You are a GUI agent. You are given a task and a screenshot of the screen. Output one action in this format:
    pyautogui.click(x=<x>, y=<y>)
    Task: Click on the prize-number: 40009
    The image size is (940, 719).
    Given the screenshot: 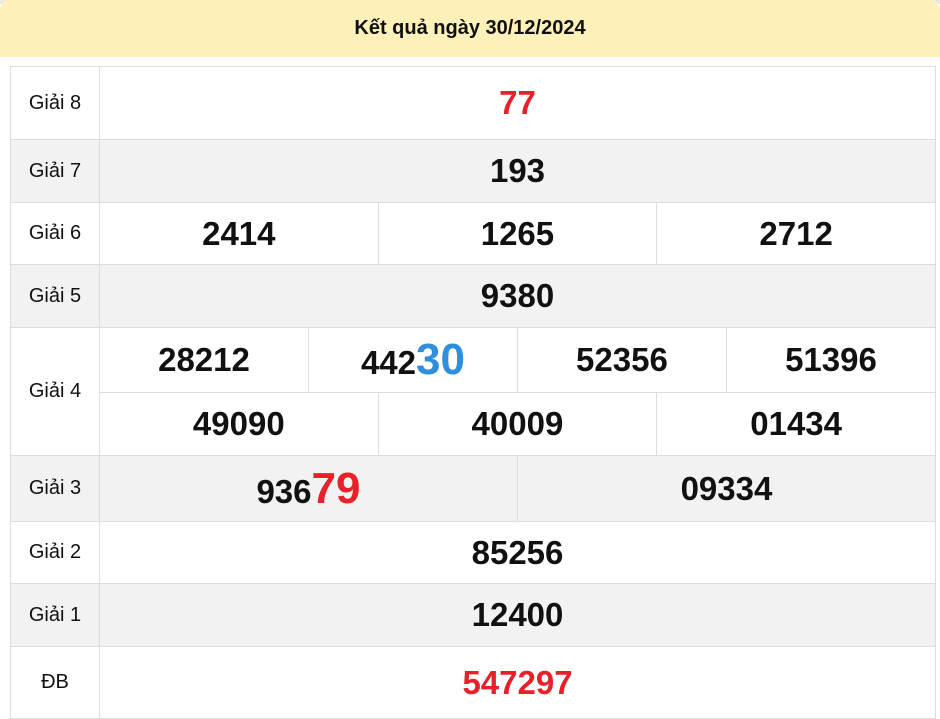 What is the action you would take?
    pyautogui.click(x=517, y=424)
    